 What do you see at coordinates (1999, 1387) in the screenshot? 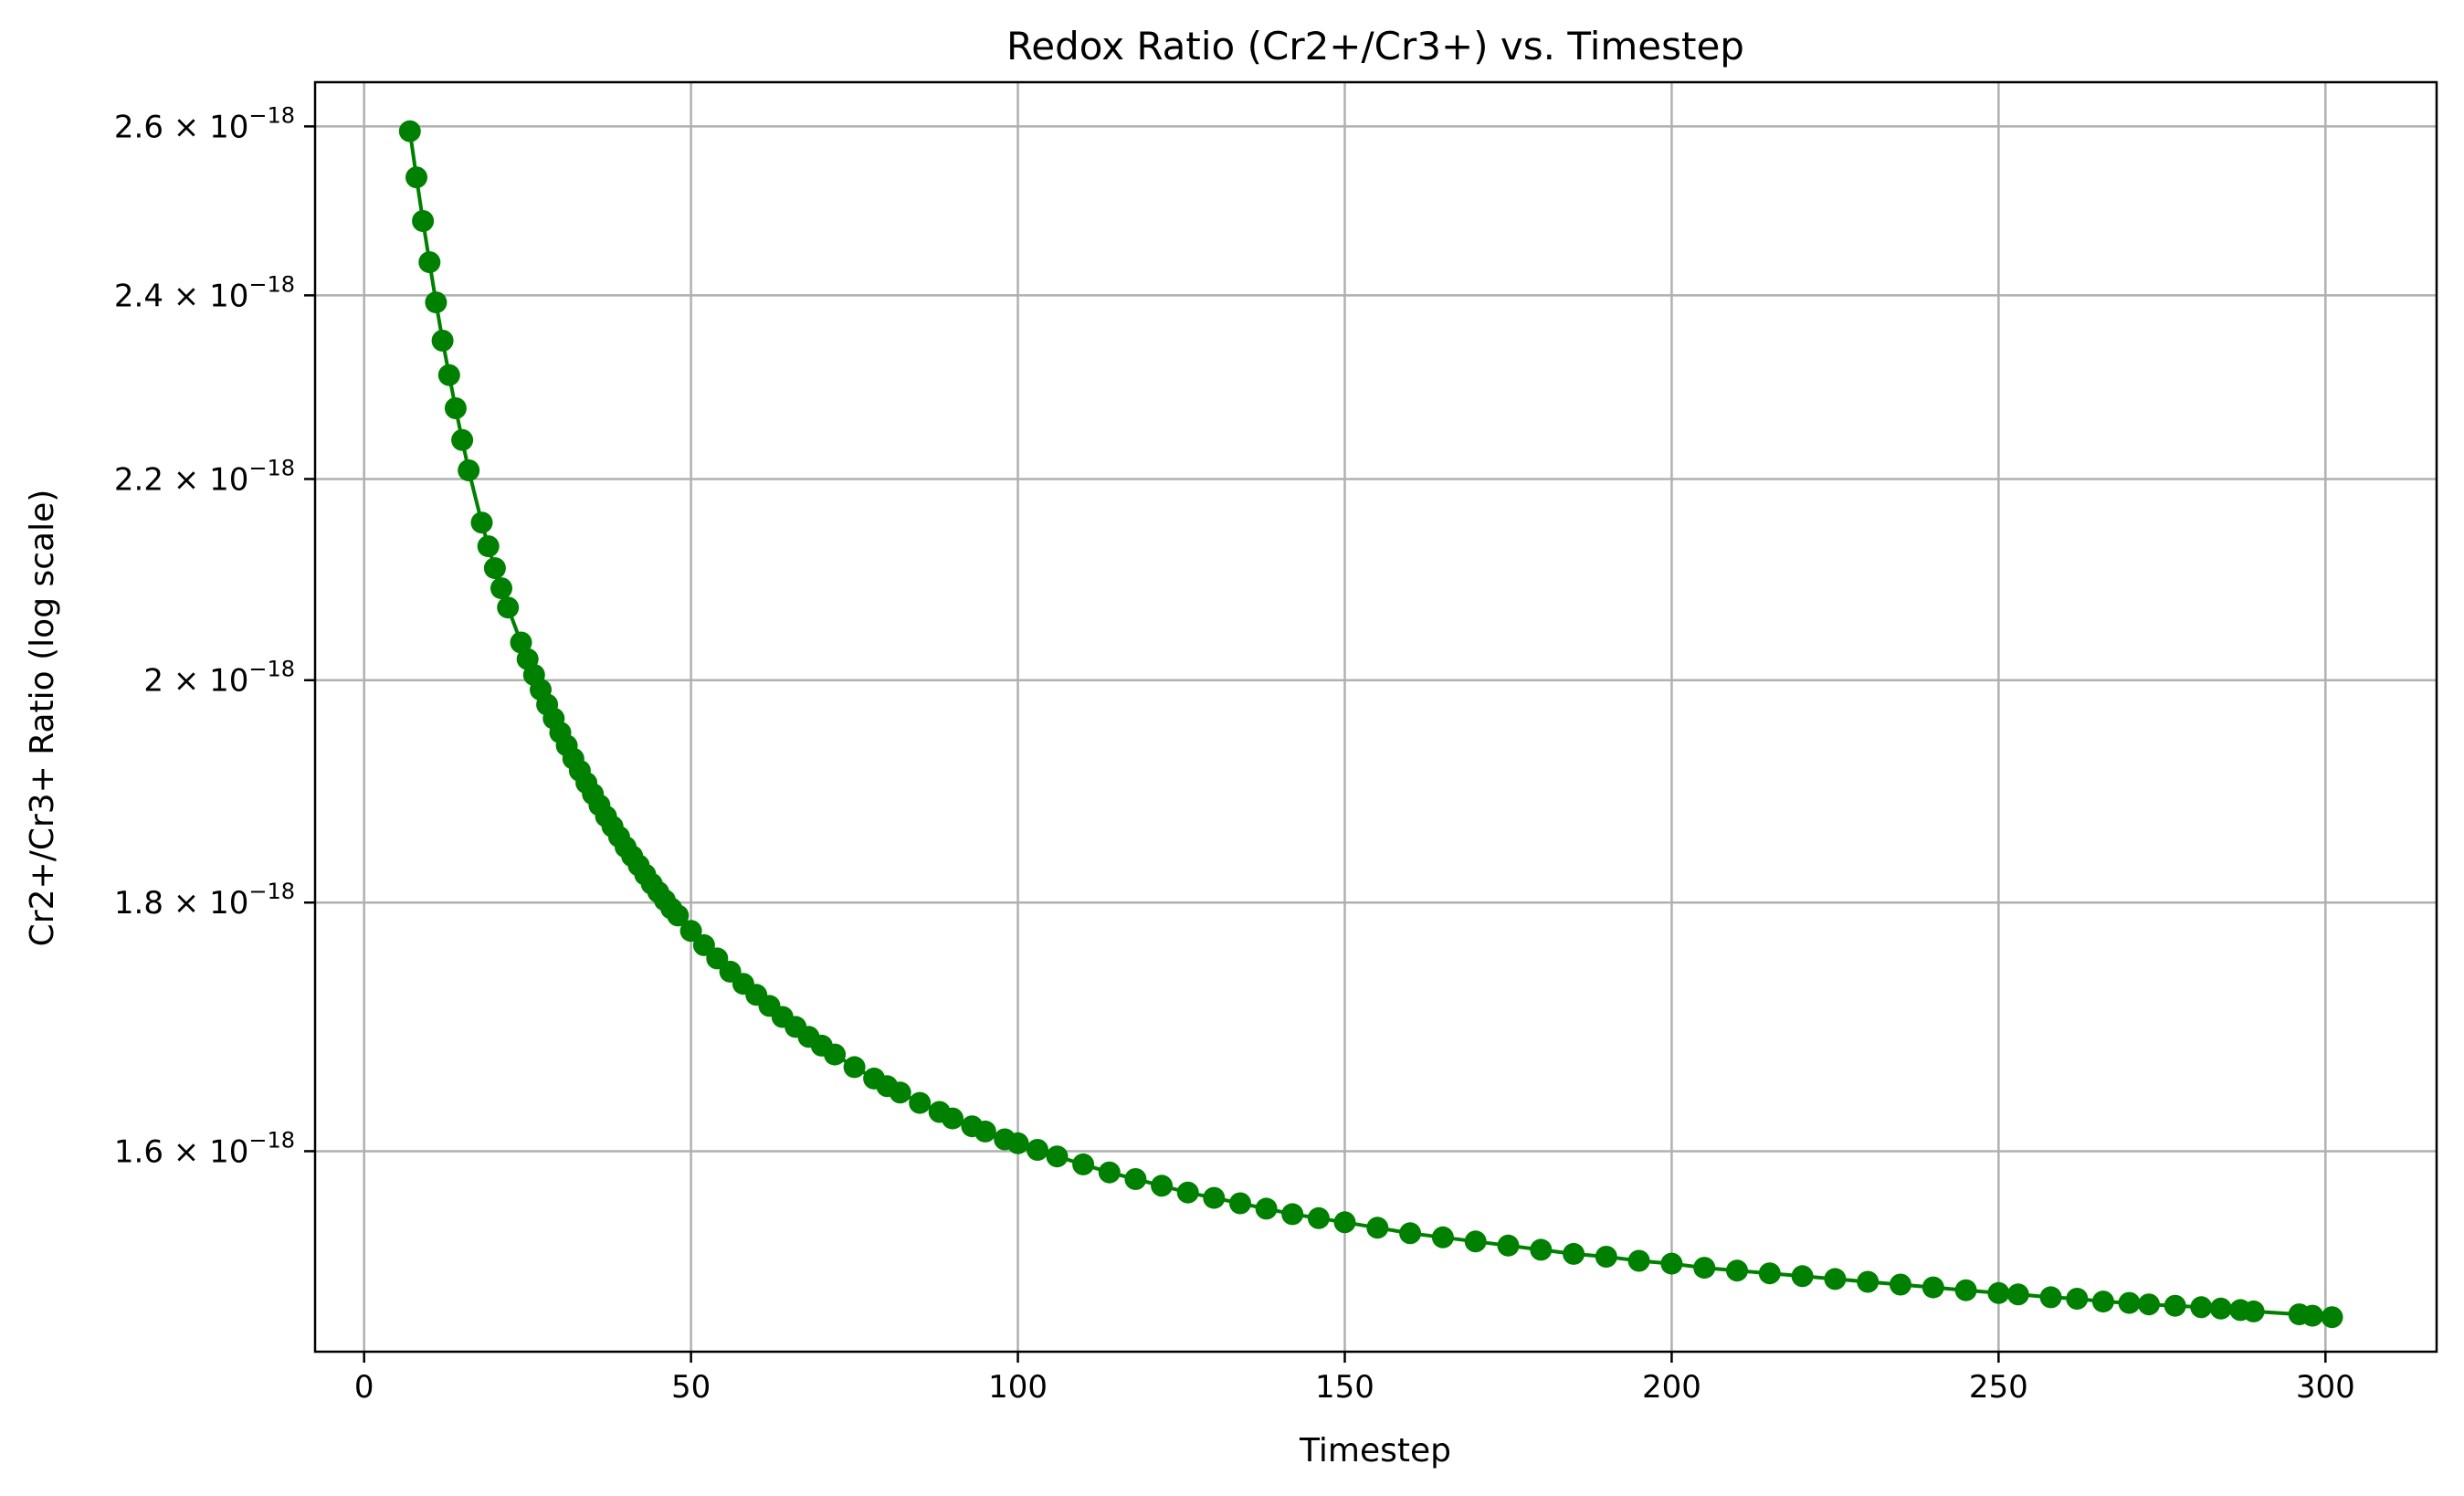
I see `x-tick-label: 250` at bounding box center [1999, 1387].